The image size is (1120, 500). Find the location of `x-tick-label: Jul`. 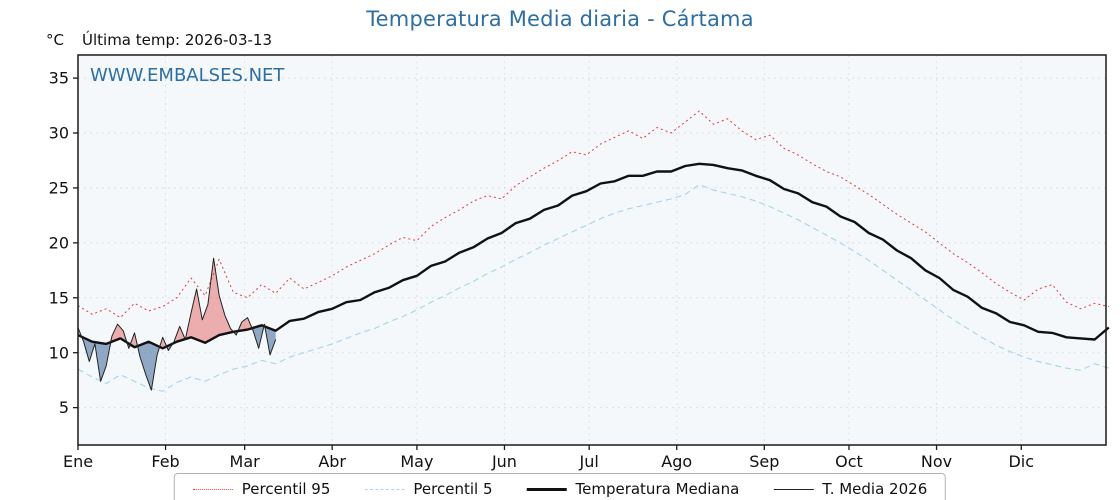

x-tick-label: Jul is located at coordinates (589, 461).